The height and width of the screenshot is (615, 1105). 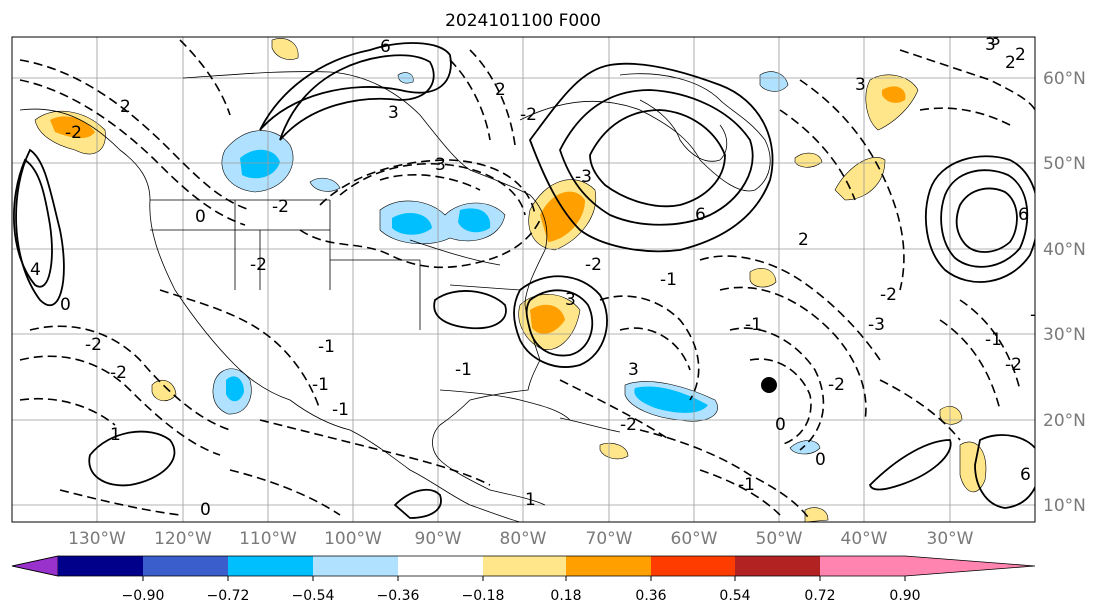 I want to click on colorbar-tick-label: 0.18, so click(x=565, y=596).